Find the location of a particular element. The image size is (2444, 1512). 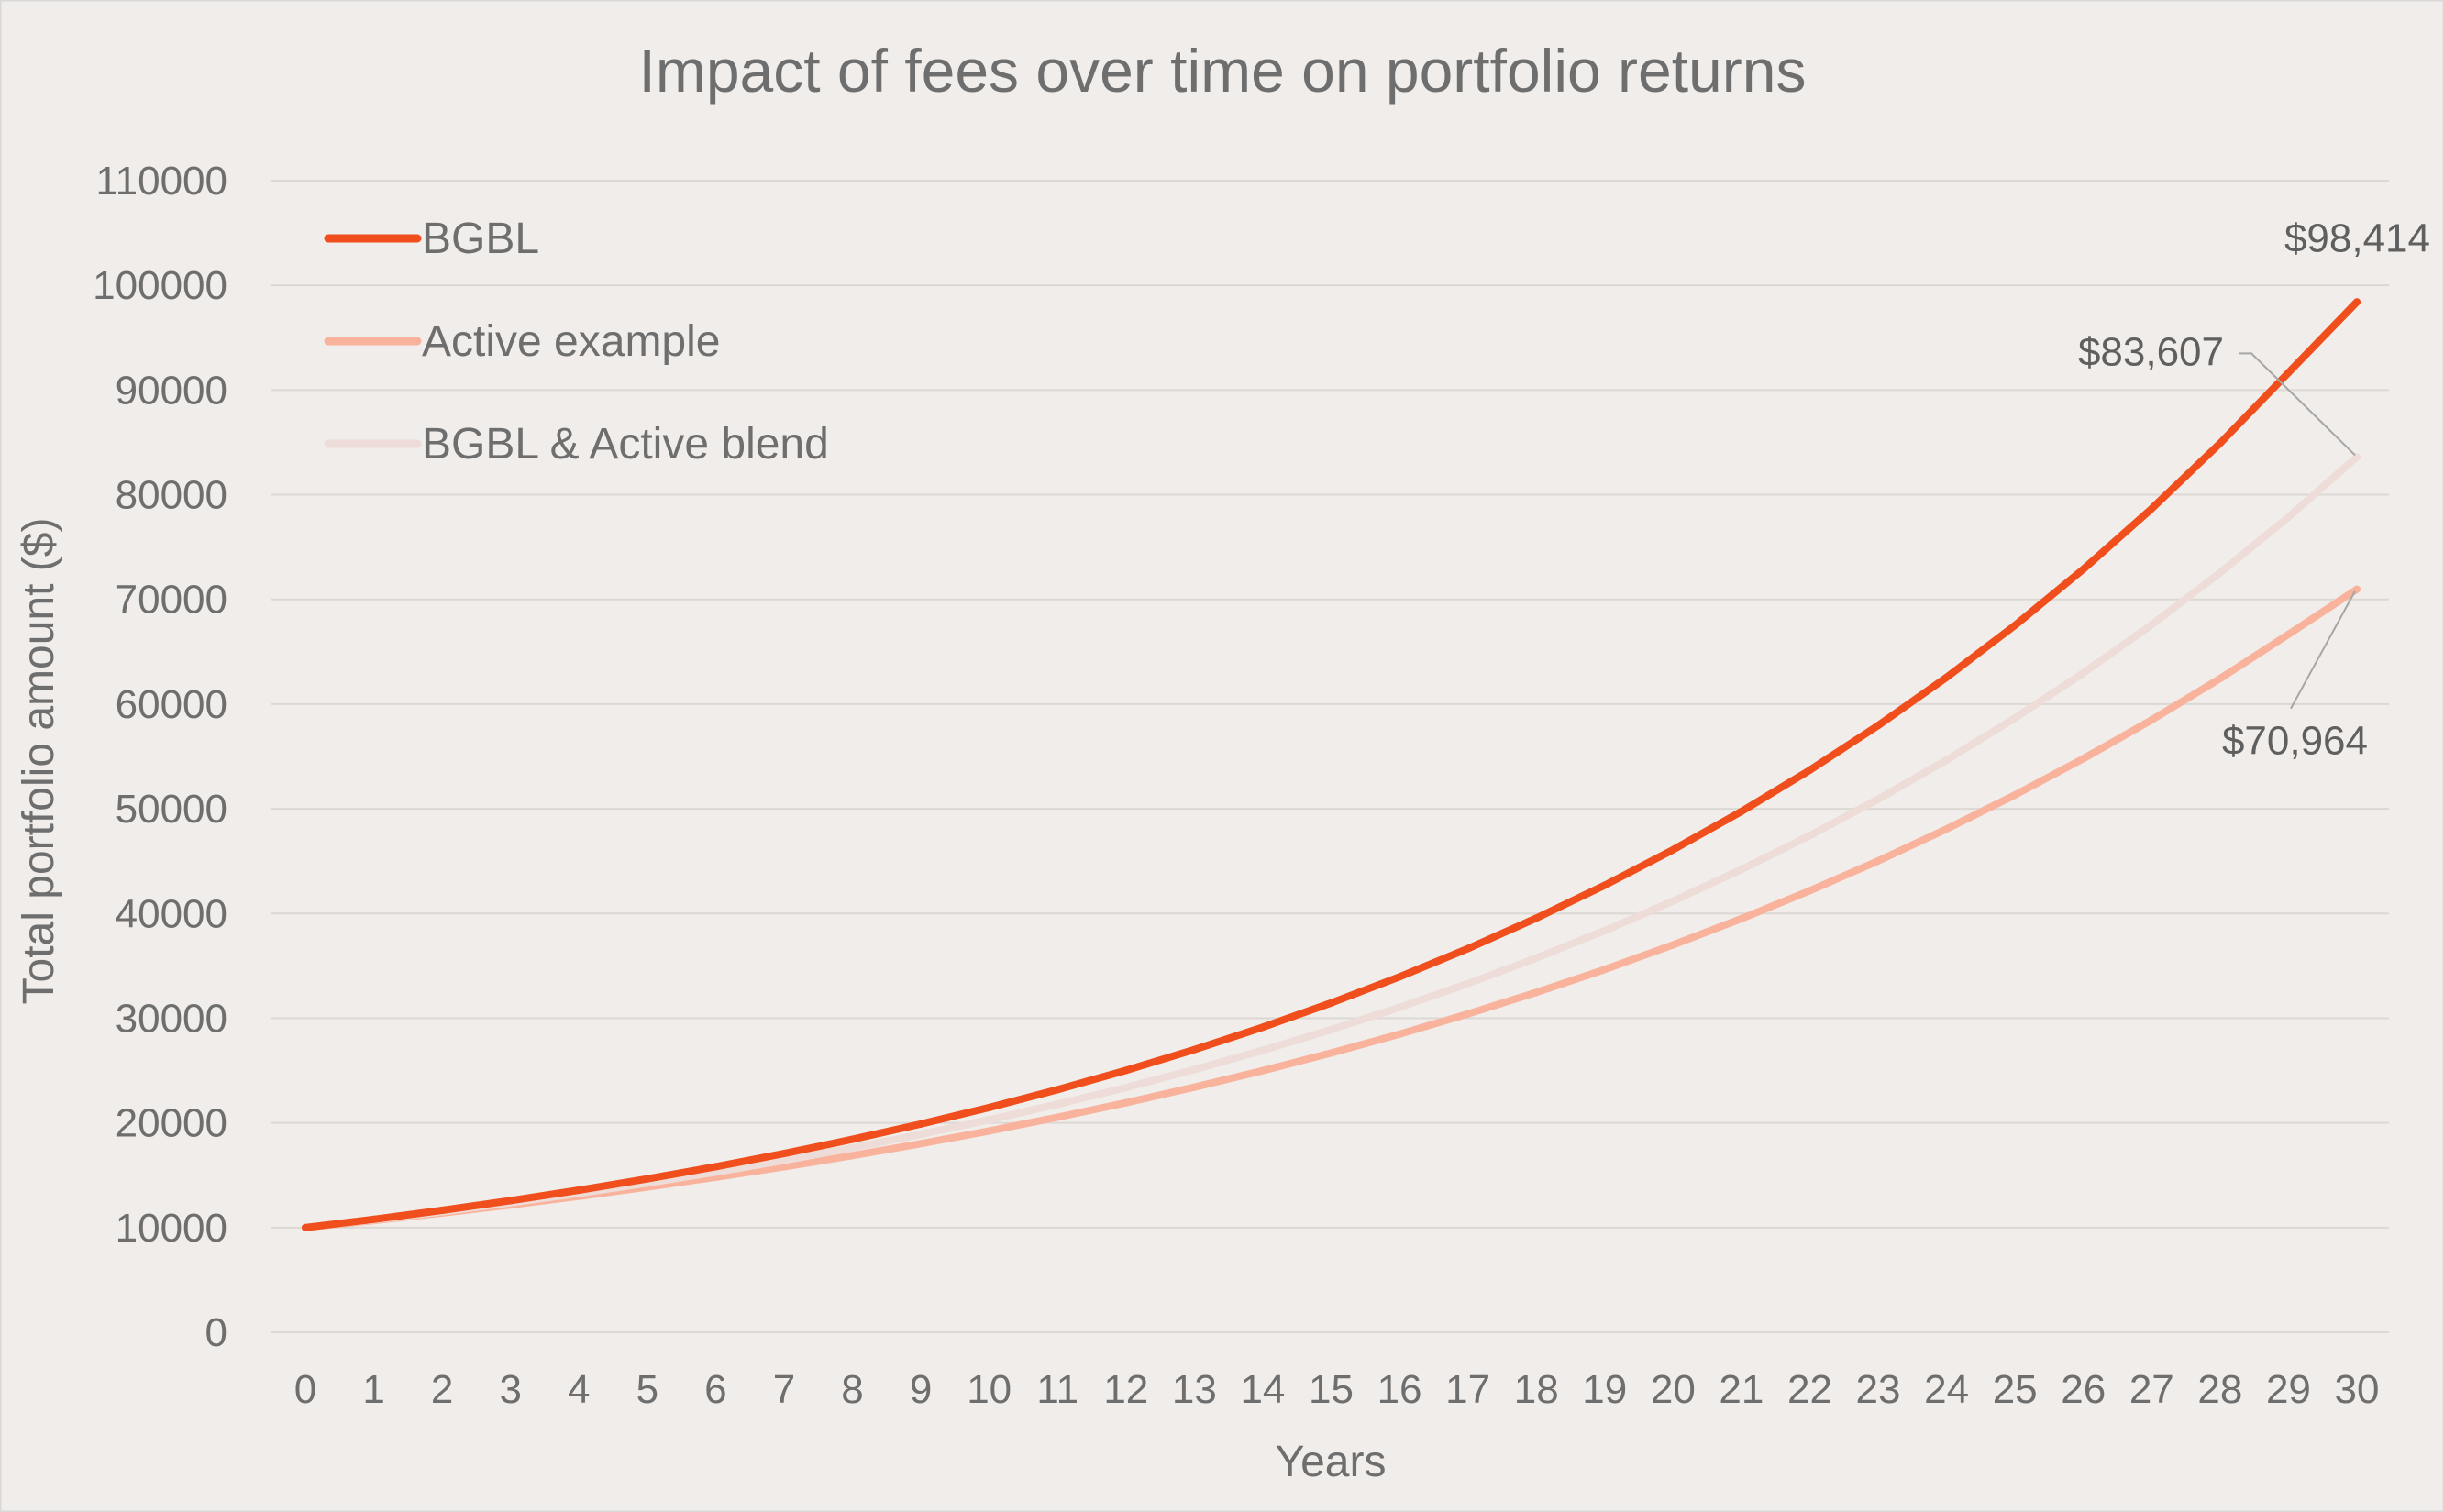

legend-item-bgbl: BGBL is located at coordinates (432, 239).